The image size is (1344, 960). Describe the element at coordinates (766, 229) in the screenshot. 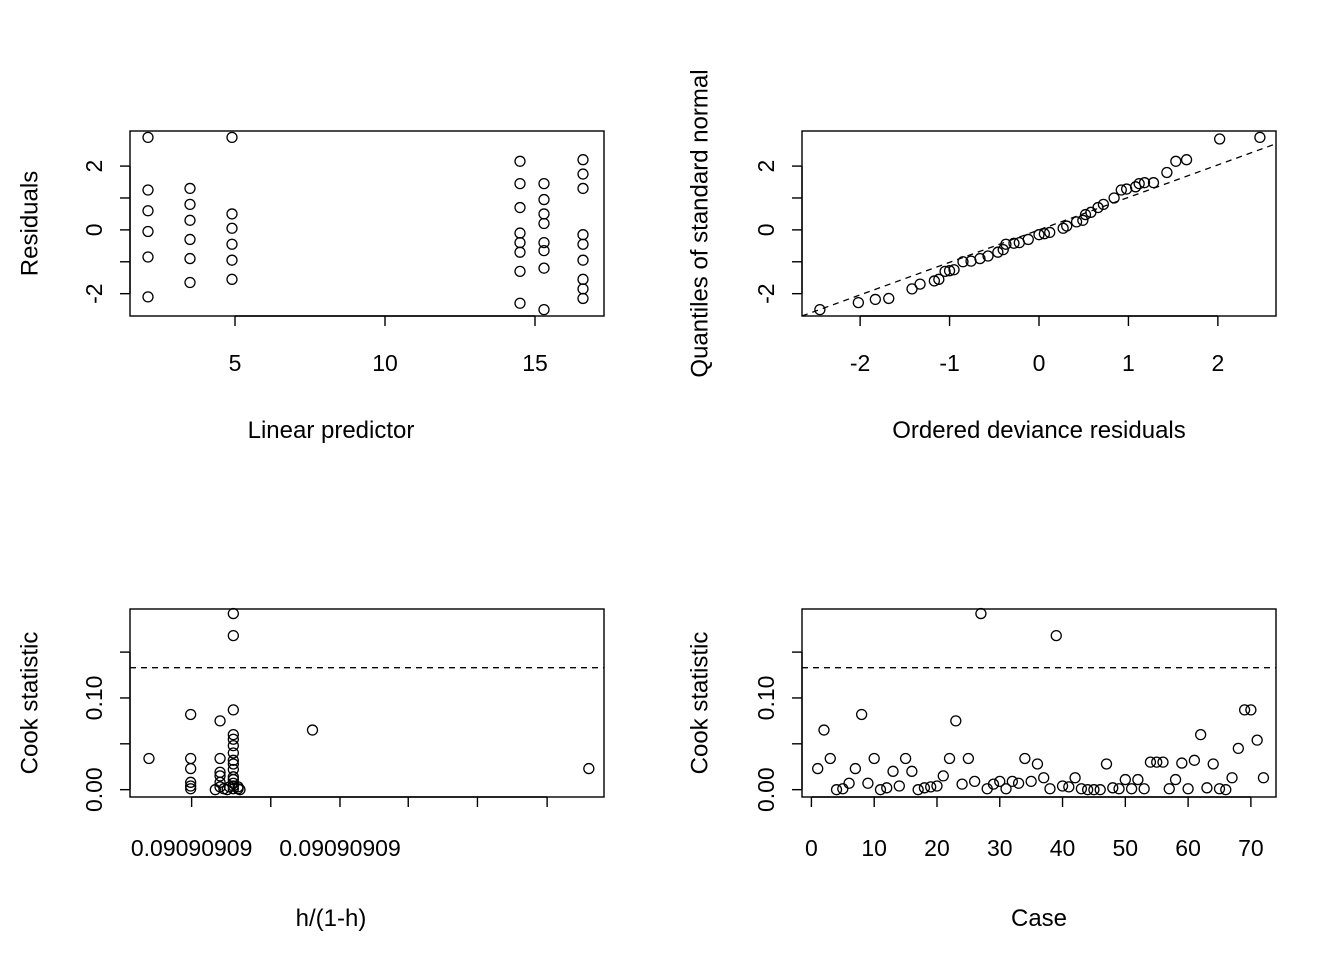

I see `y-tick-label: 0` at that location.